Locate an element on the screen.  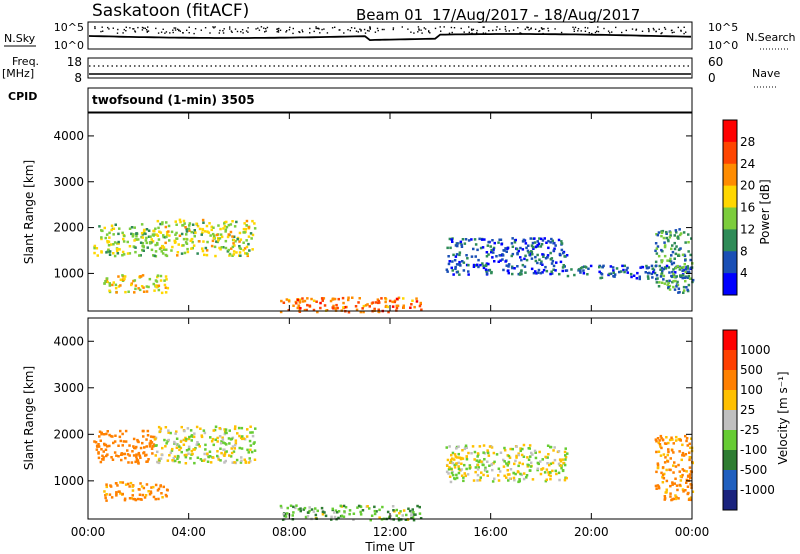
colorbar-tick-label: 1000 is located at coordinates (755, 350).